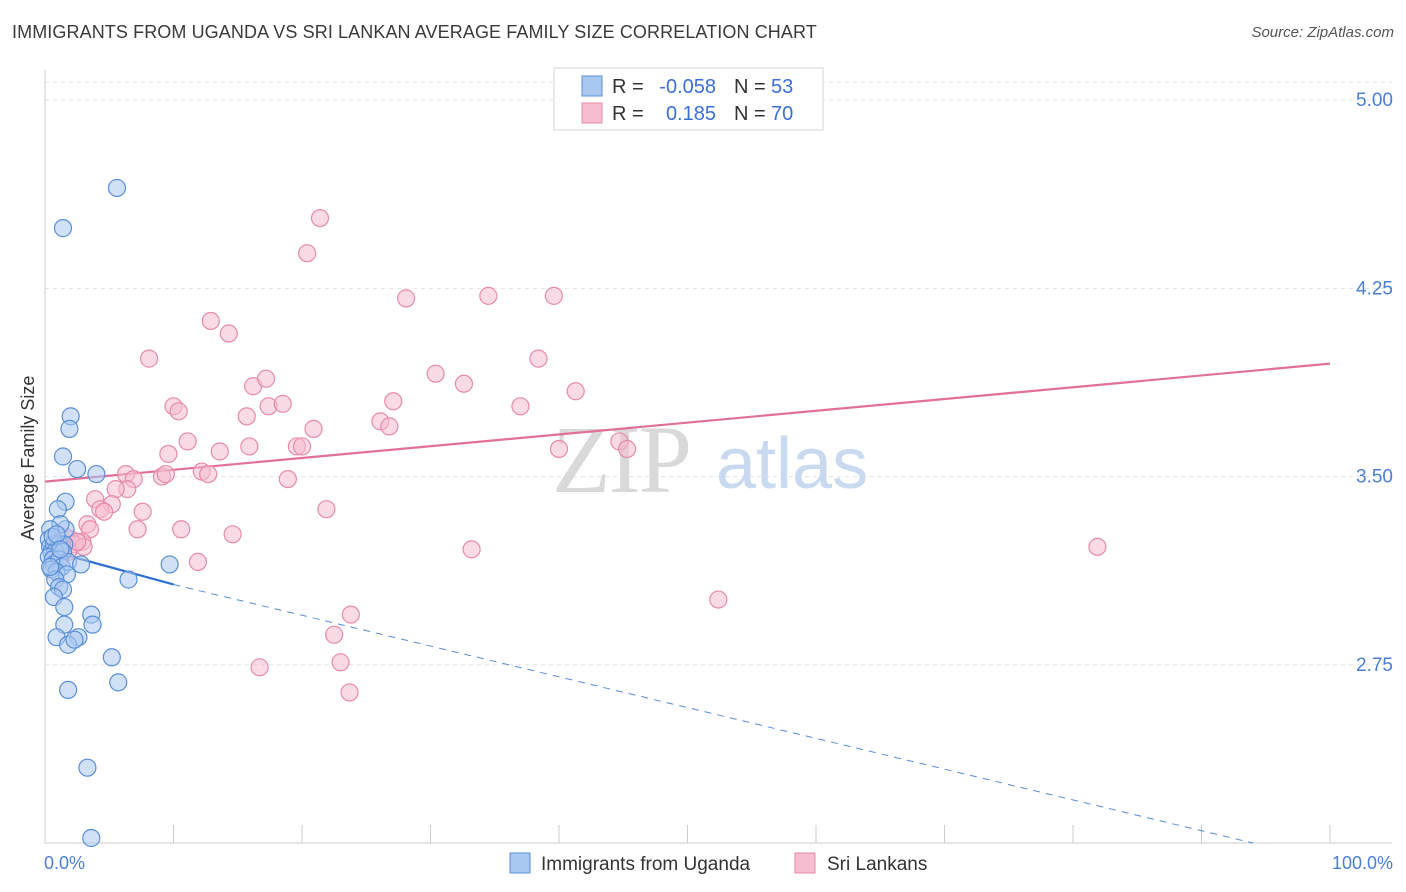 This screenshot has width=1406, height=892. I want to click on legend-n-label-uganda: N =, so click(750, 87).